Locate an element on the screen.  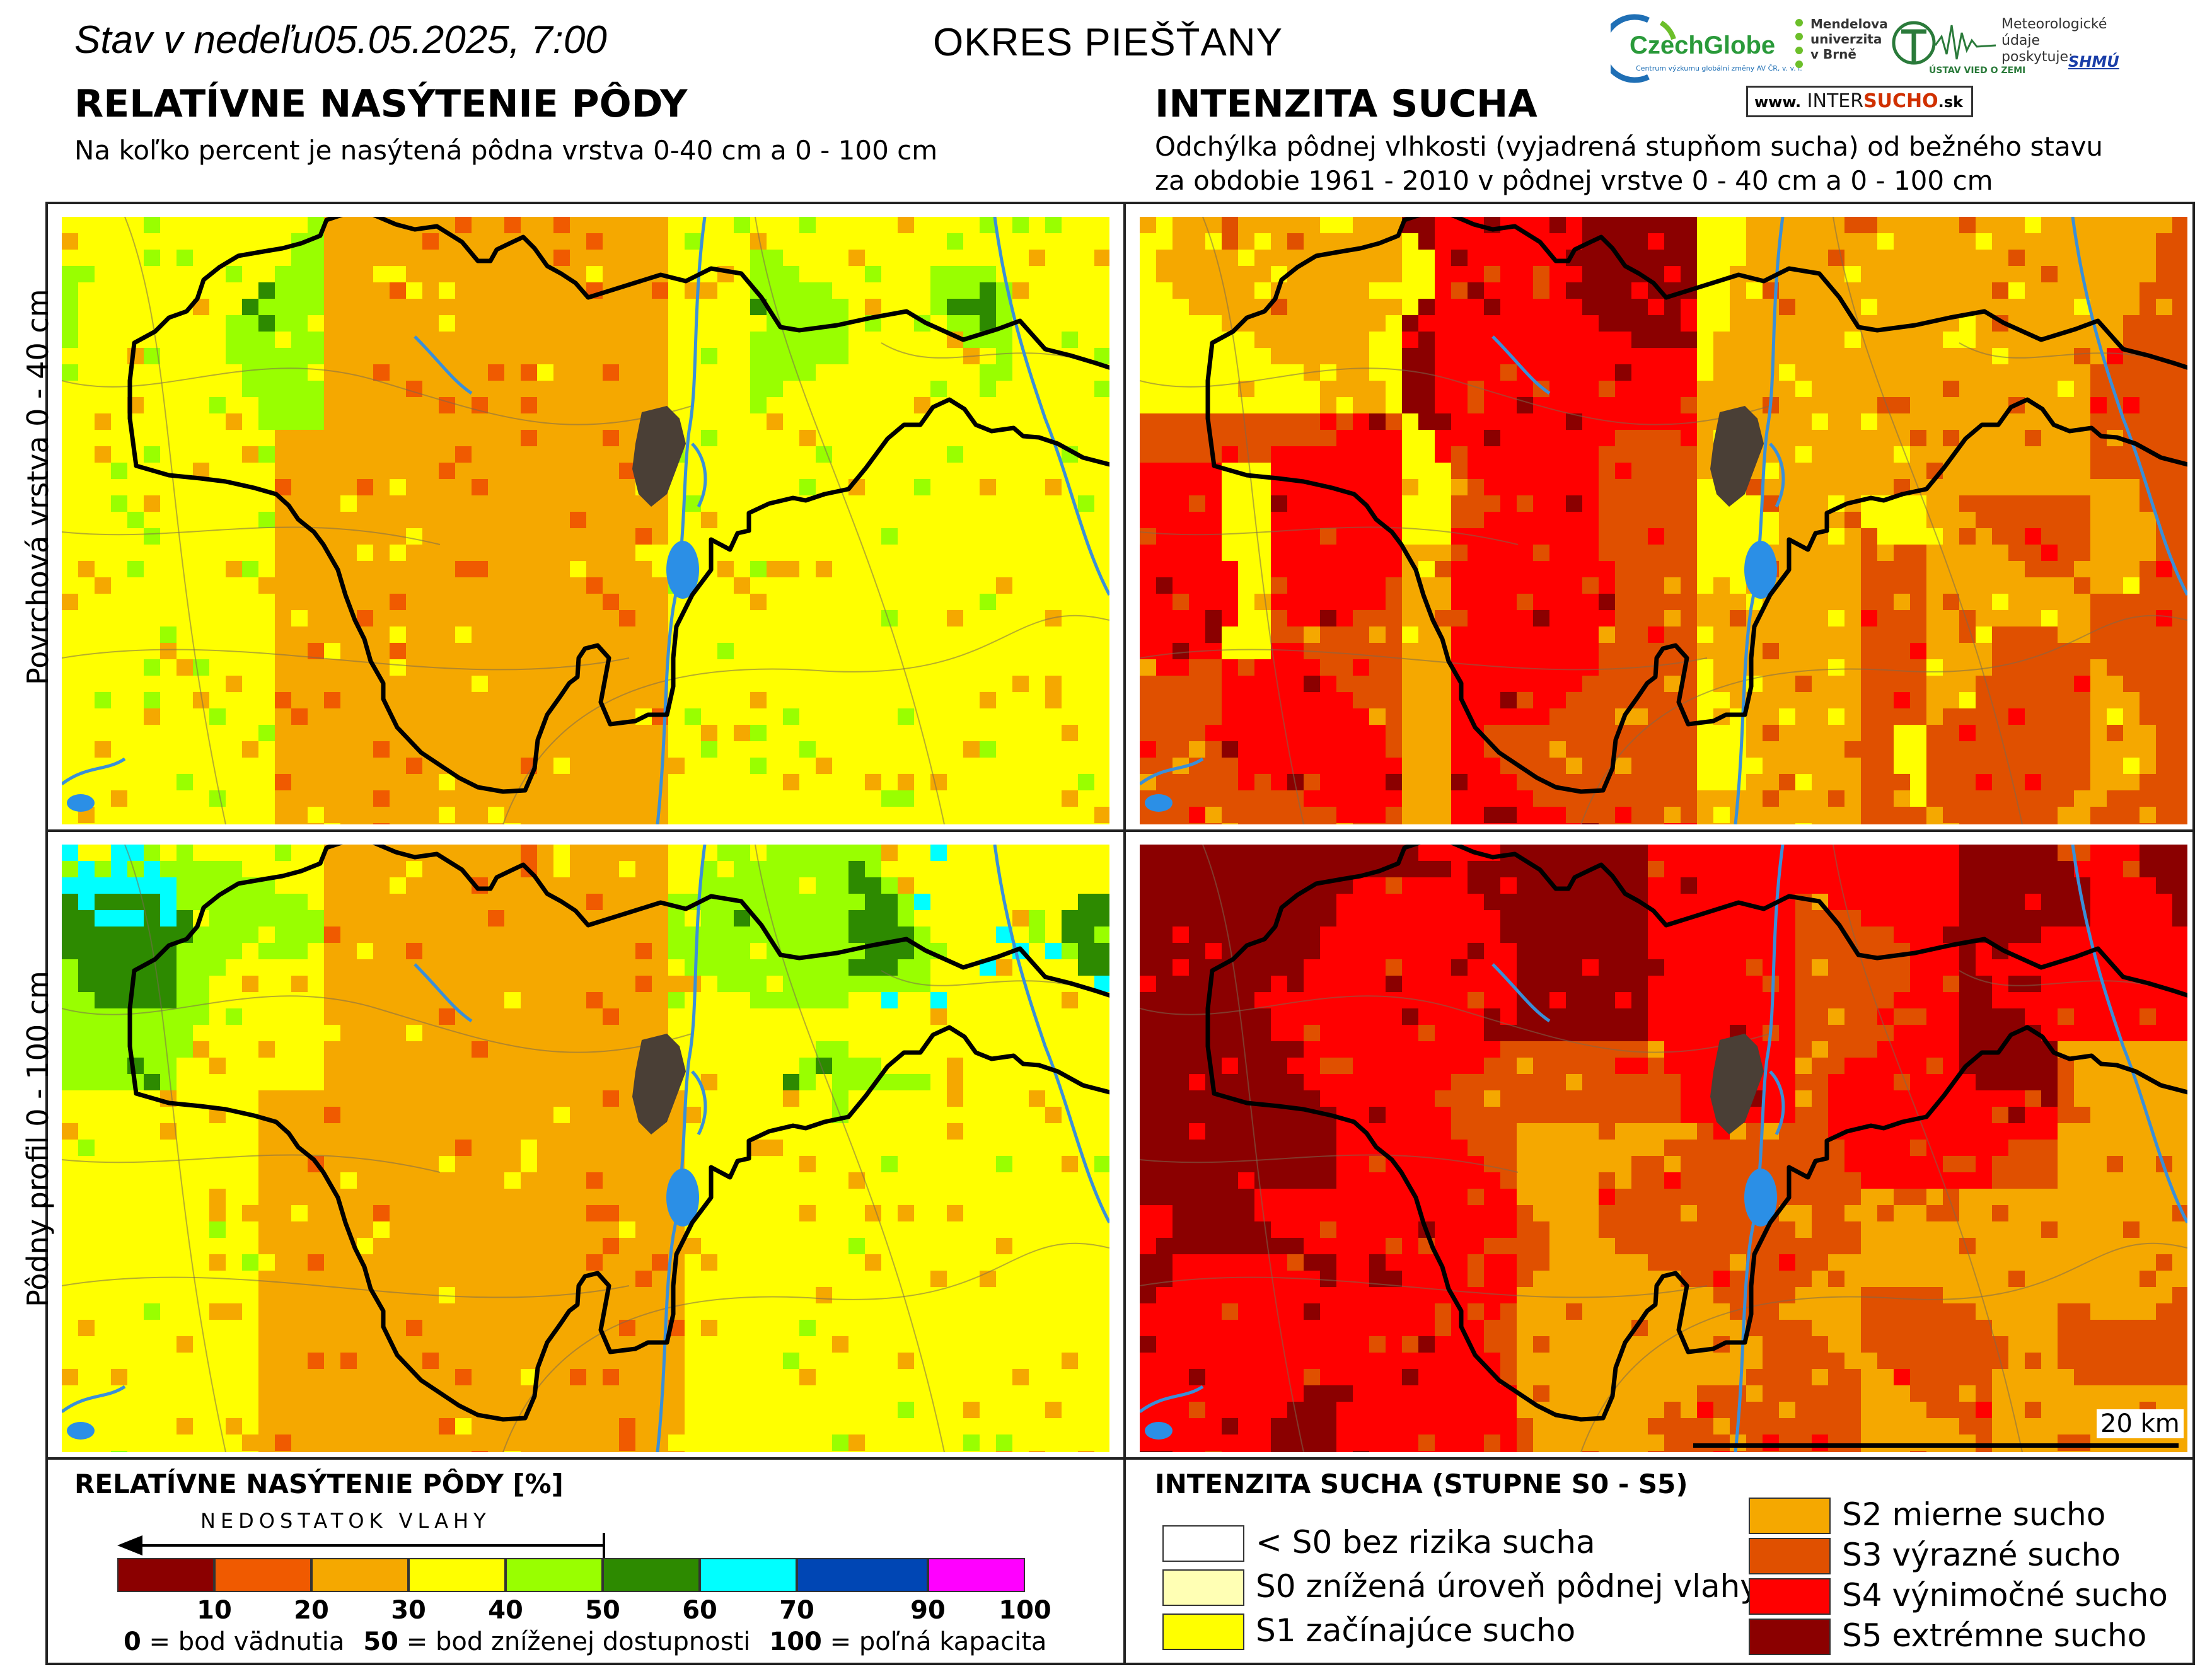
legend-right-title: INTENZITA SUCHA (STUPNE S0 - S5) is located at coordinates (1421, 1484).